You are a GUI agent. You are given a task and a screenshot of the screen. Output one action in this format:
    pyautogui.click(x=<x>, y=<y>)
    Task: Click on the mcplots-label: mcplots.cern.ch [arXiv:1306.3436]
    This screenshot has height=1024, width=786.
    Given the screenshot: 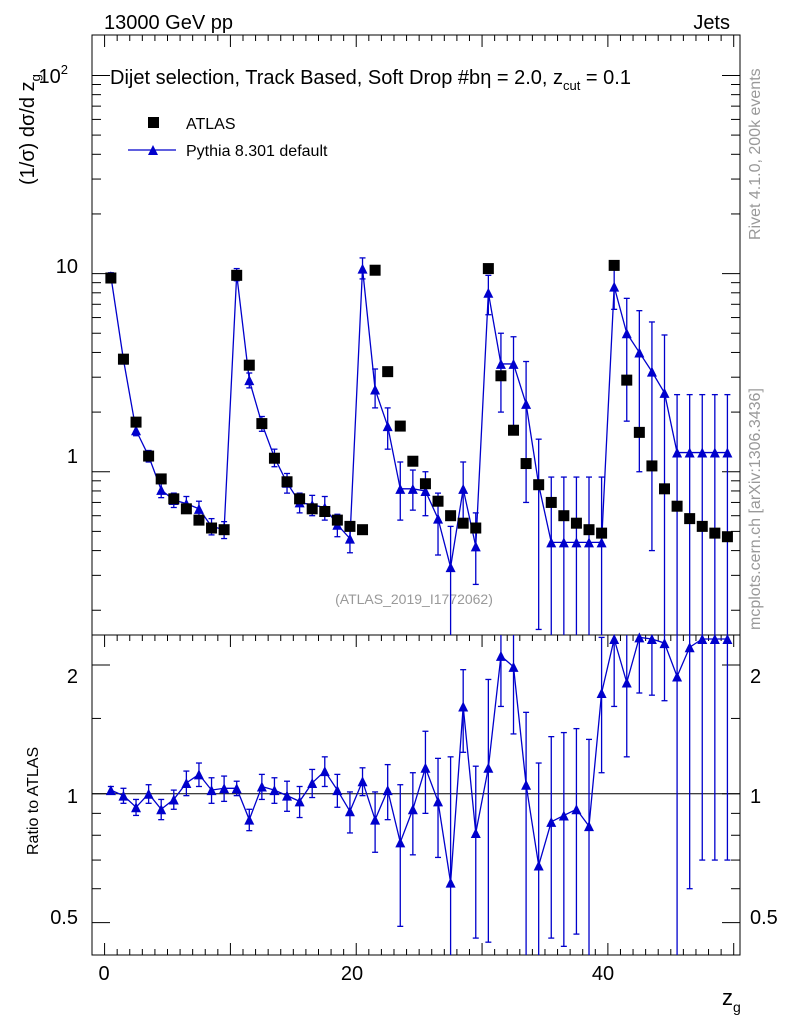 What is the action you would take?
    pyautogui.click(x=755, y=509)
    